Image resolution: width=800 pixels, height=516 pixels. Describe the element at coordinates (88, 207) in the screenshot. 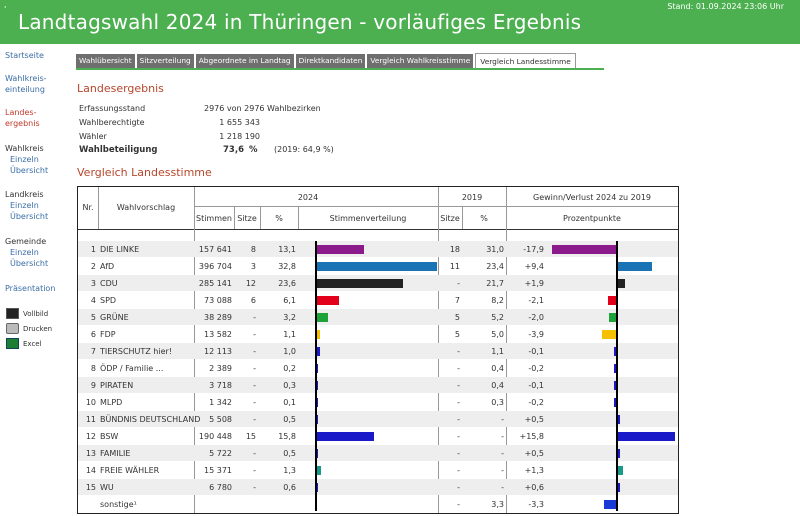

I see `header-nr: Nr.` at that location.